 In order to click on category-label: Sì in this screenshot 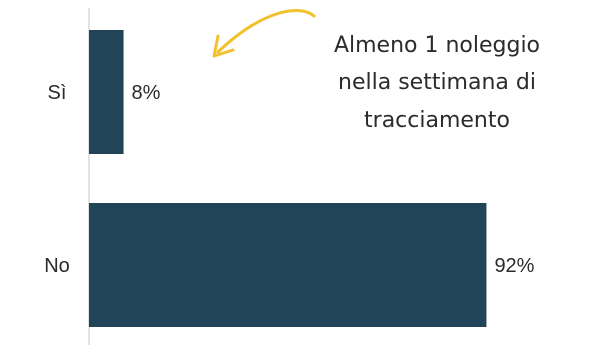, I will do `click(57, 93)`.